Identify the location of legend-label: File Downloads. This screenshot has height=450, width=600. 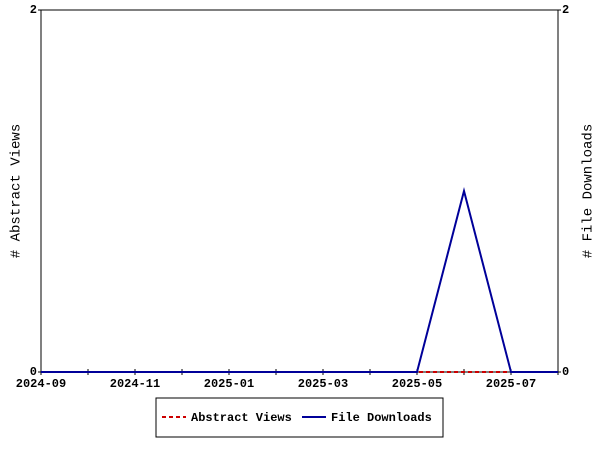
(381, 418).